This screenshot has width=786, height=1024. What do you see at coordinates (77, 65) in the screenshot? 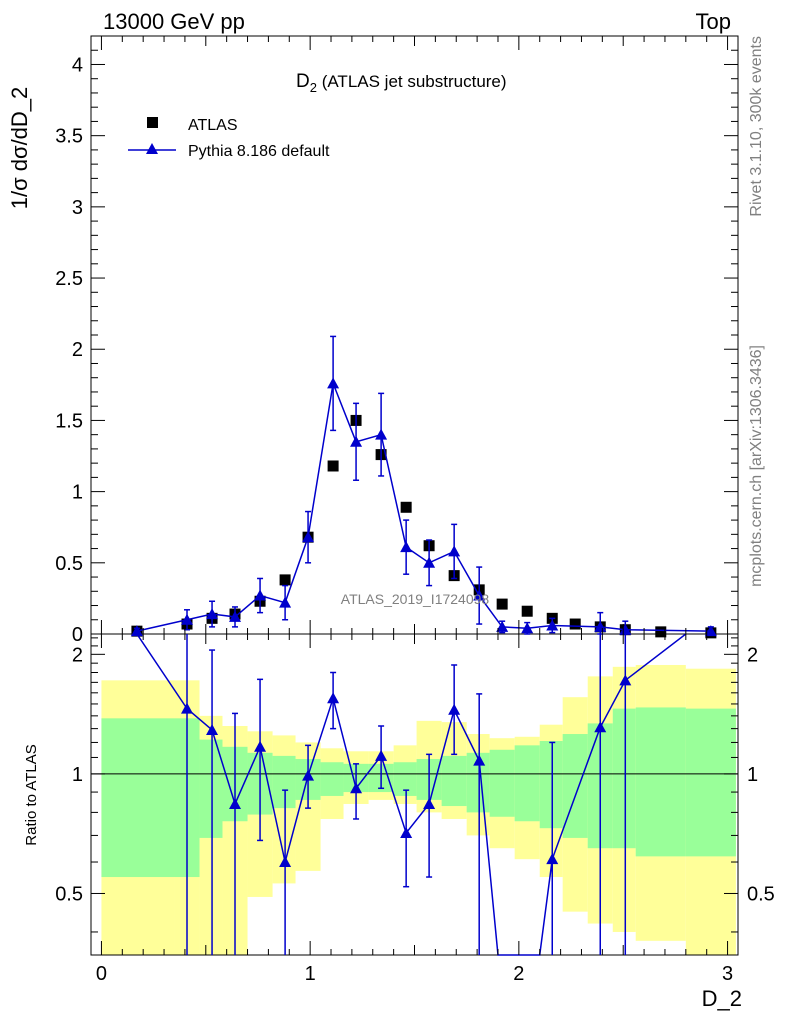
I see `main-y-tick-label: 4` at bounding box center [77, 65].